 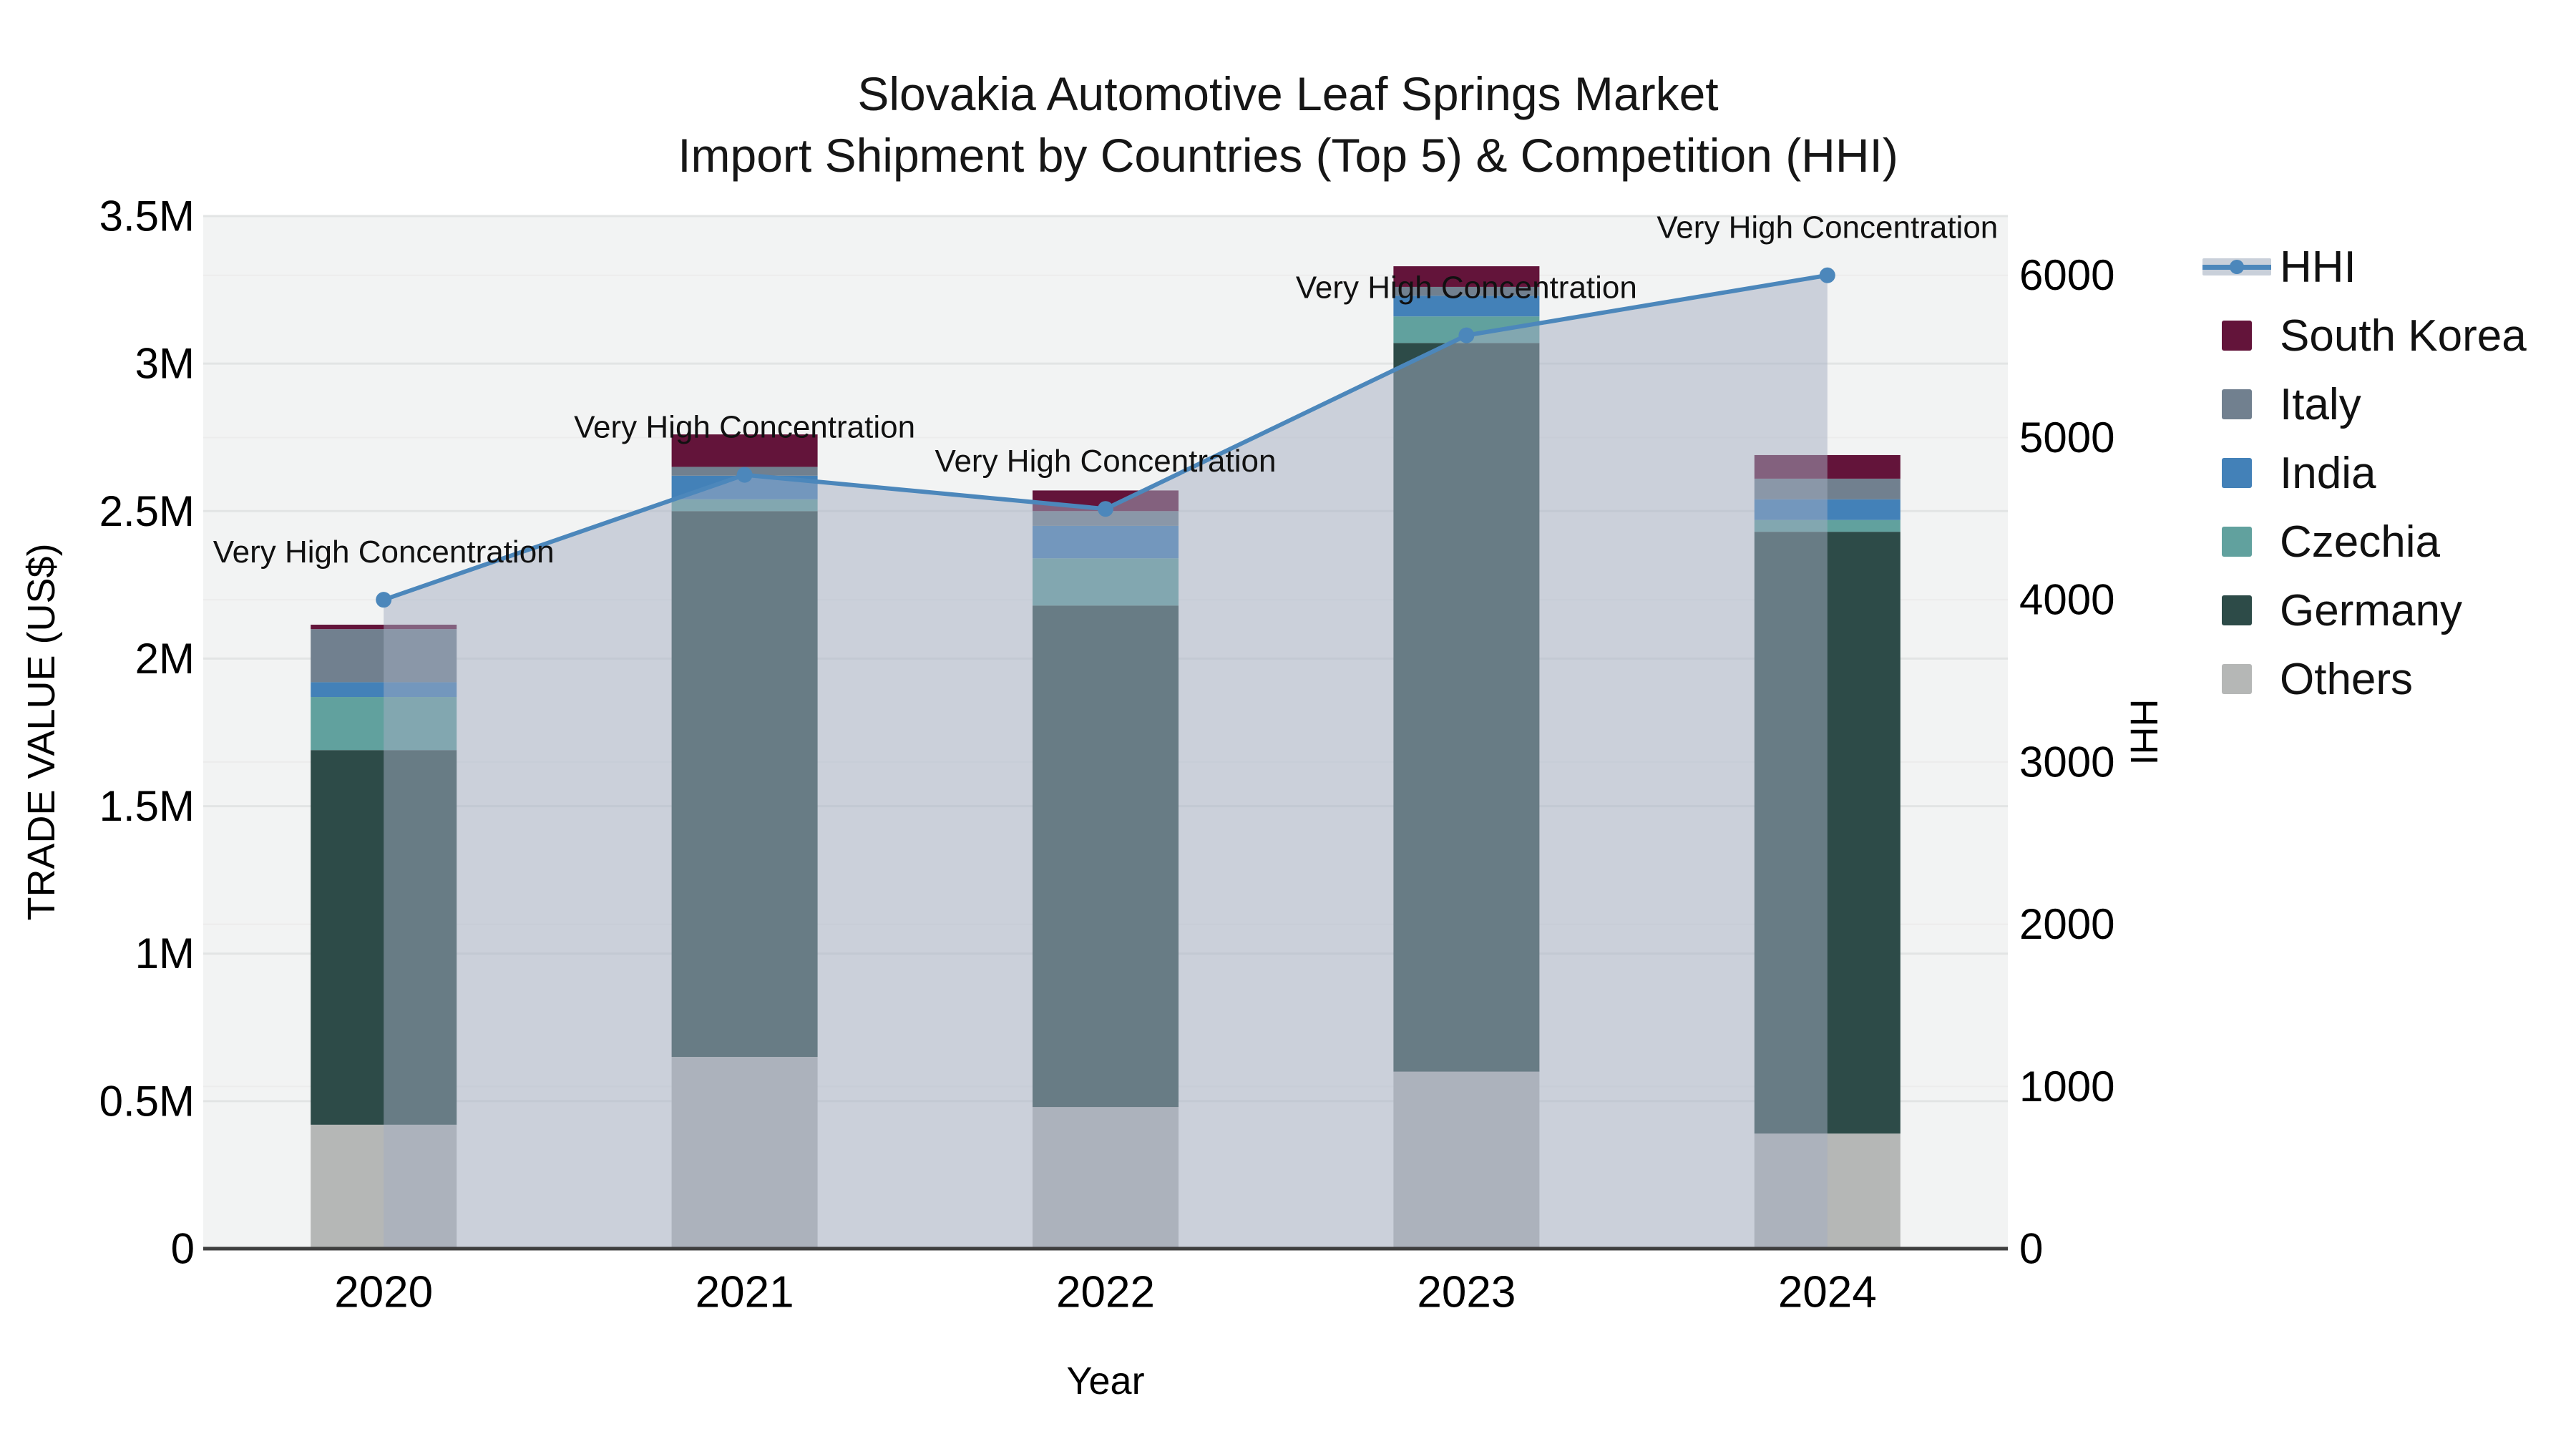 I want to click on y-right-tick-label: 1000, so click(x=2066, y=1087).